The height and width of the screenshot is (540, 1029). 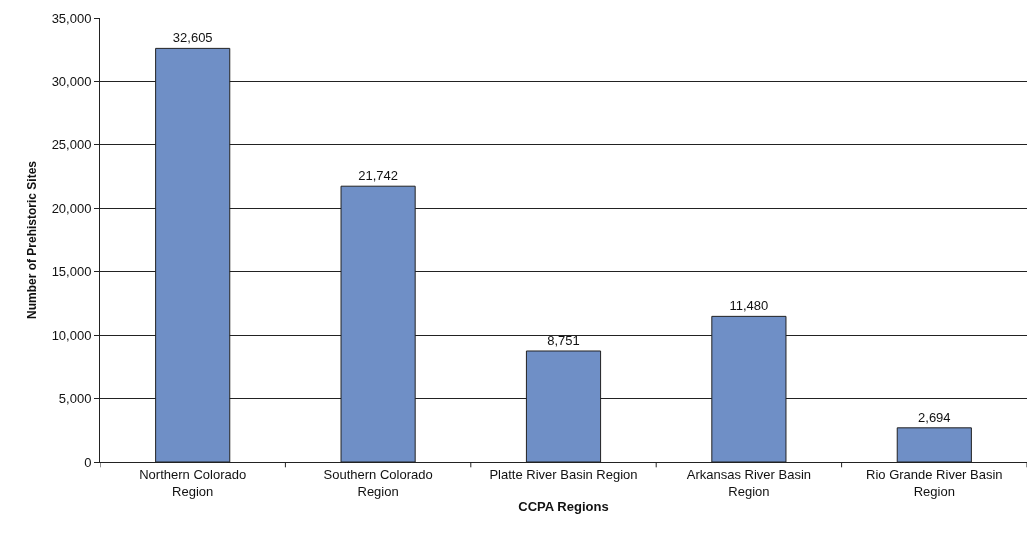 What do you see at coordinates (71, 145) in the screenshot?
I see `y-tick-label: 25,000` at bounding box center [71, 145].